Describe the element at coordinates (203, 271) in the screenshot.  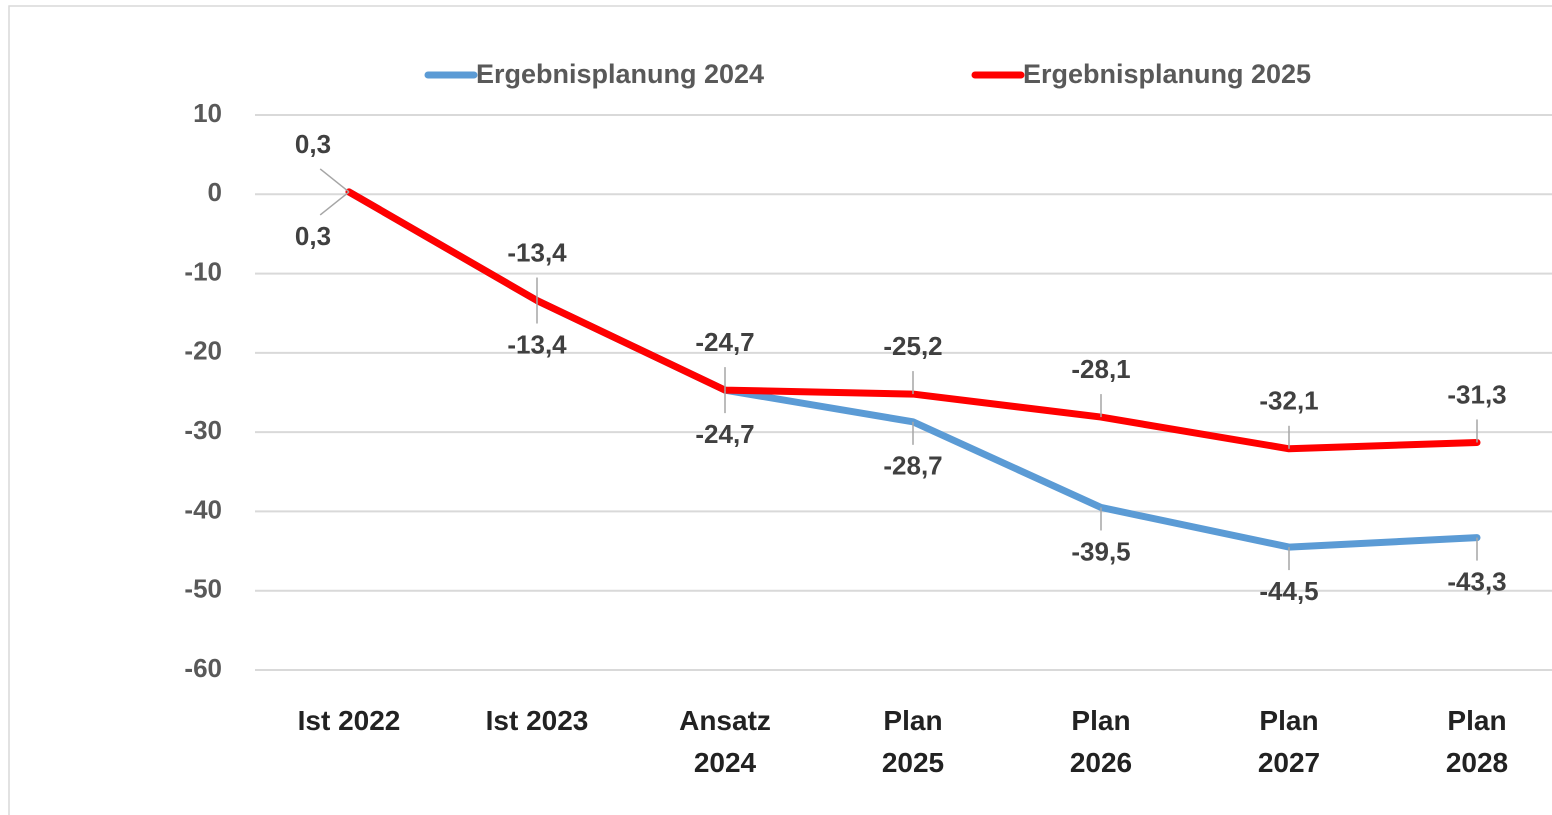
I see `y-tick-label: -10` at that location.